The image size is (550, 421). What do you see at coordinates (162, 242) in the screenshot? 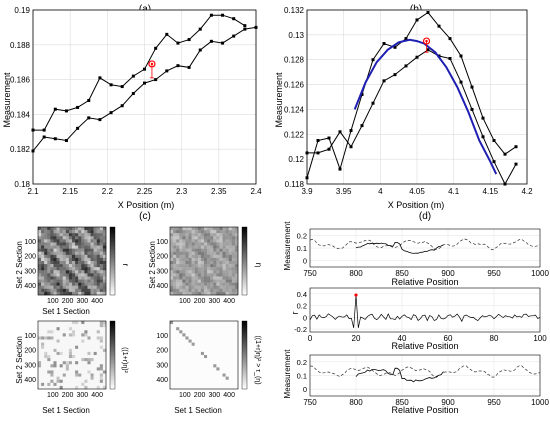
I see `c2-ytick-label: 100` at bounding box center [162, 242].